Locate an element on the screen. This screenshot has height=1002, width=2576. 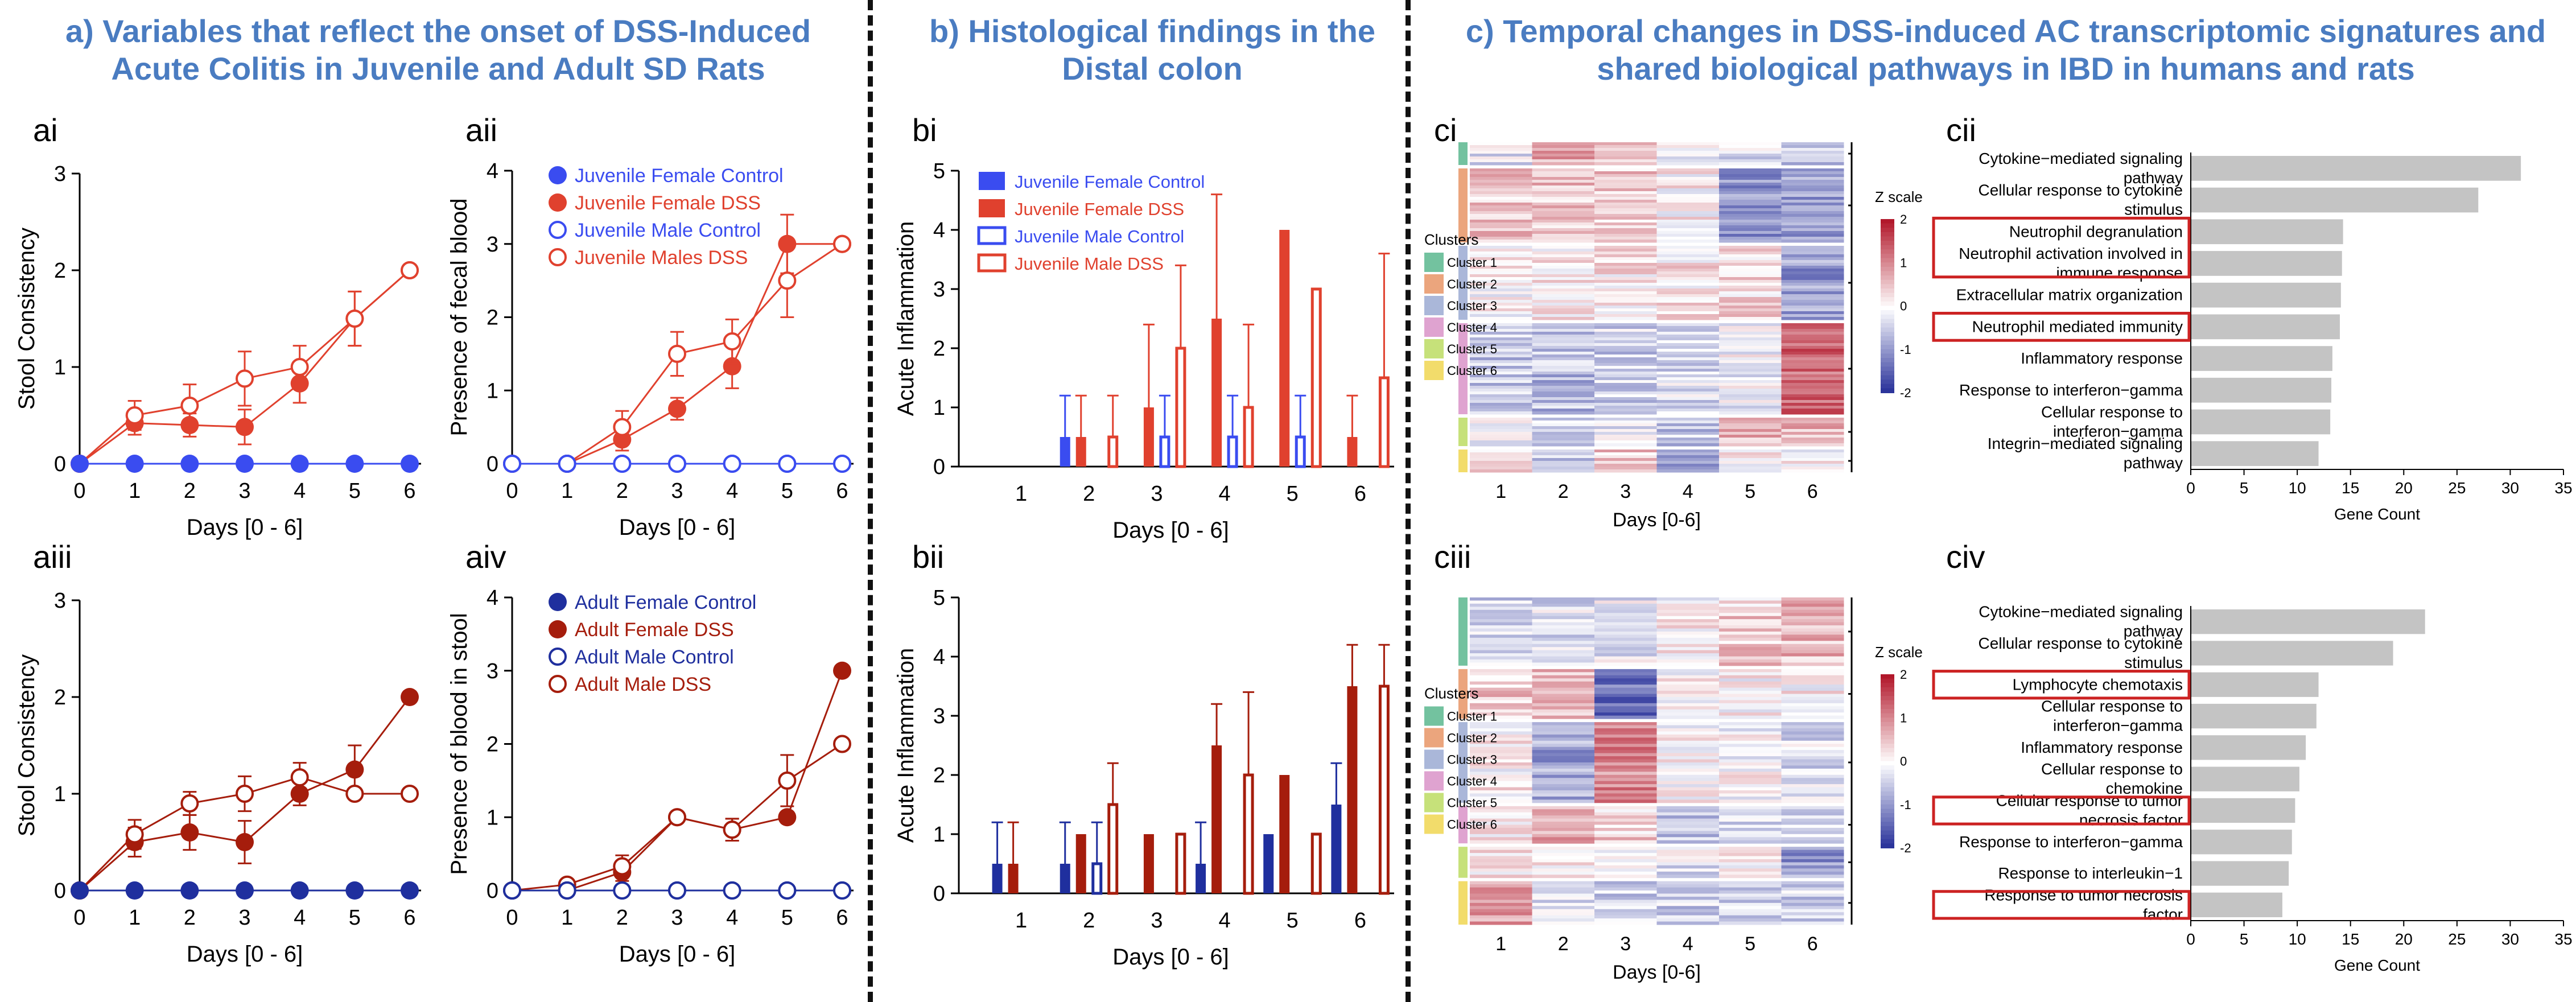
bar-juvenile_dss is located at coordinates (1352, 452).